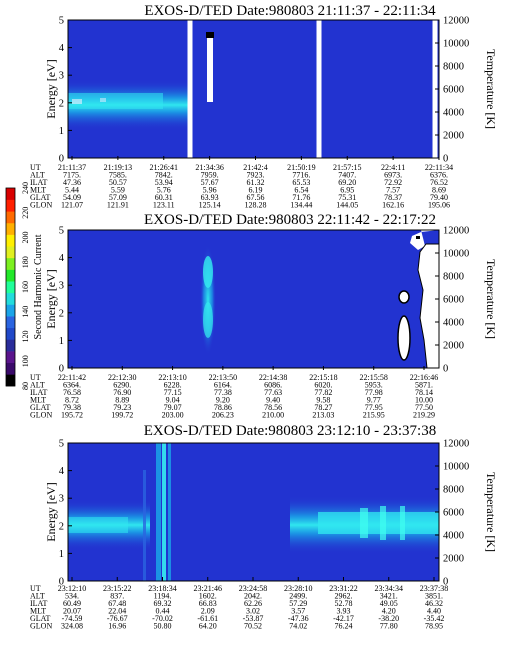 This screenshot has height=649, width=505. I want to click on ephemeris-value: 23:15:22, so click(117, 588).